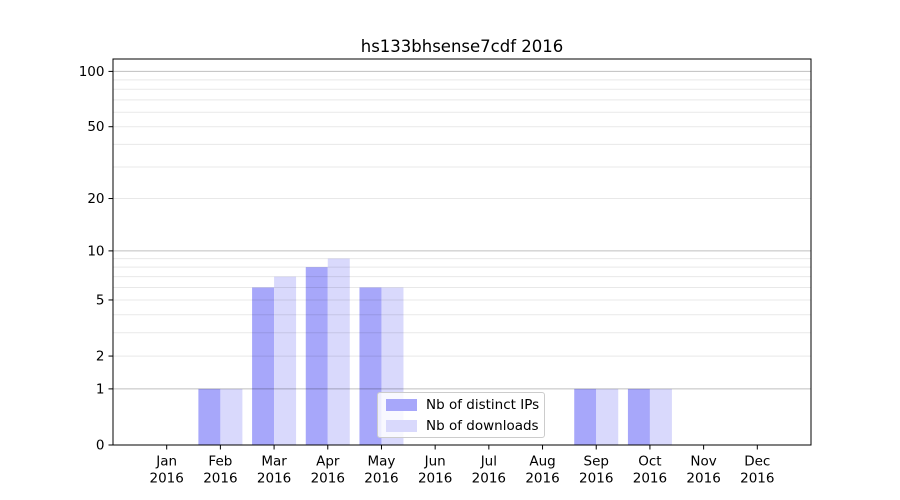  I want to click on legend-label-distinct-ips: Nb of distinct IPs, so click(483, 404).